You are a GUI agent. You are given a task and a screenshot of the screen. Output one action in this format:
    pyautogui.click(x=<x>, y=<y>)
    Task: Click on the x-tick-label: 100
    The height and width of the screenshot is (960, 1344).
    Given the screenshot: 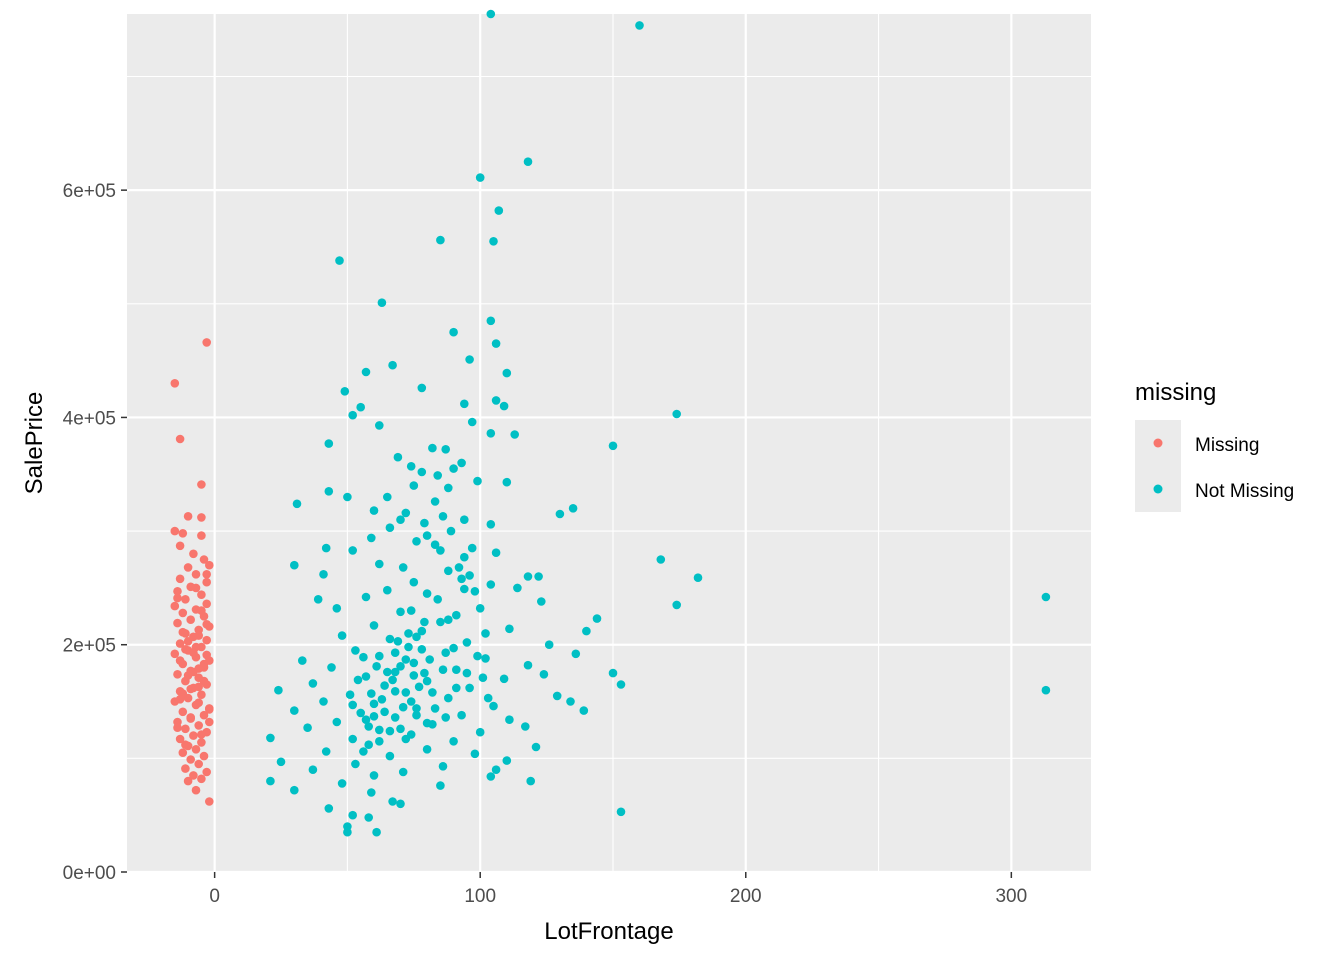 What is the action you would take?
    pyautogui.click(x=480, y=896)
    